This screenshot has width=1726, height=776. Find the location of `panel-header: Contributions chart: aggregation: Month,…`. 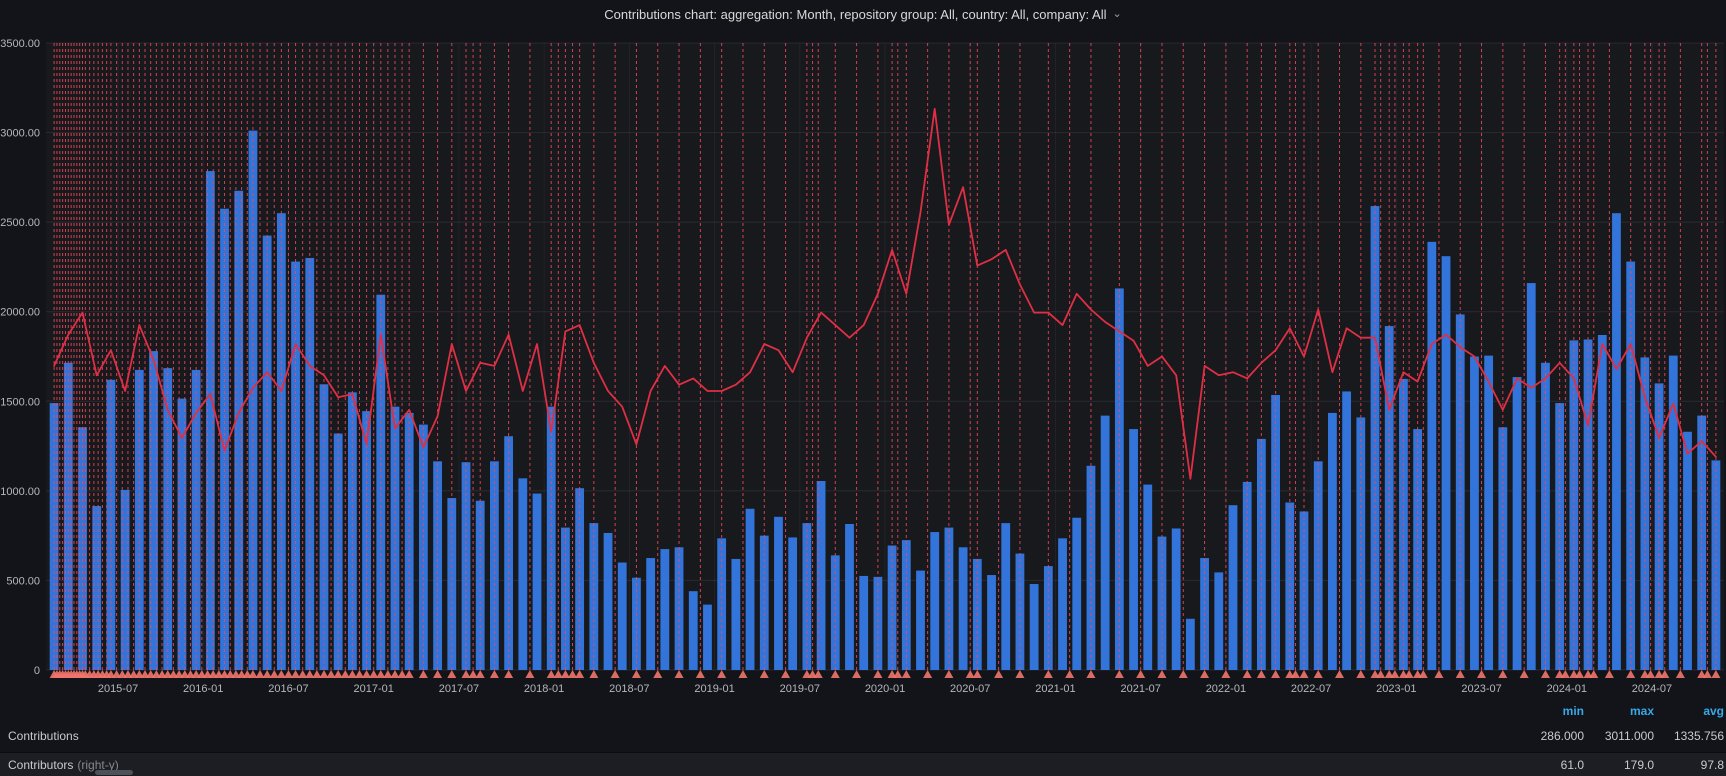

panel-header: Contributions chart: aggregation: Month,… is located at coordinates (863, 14).